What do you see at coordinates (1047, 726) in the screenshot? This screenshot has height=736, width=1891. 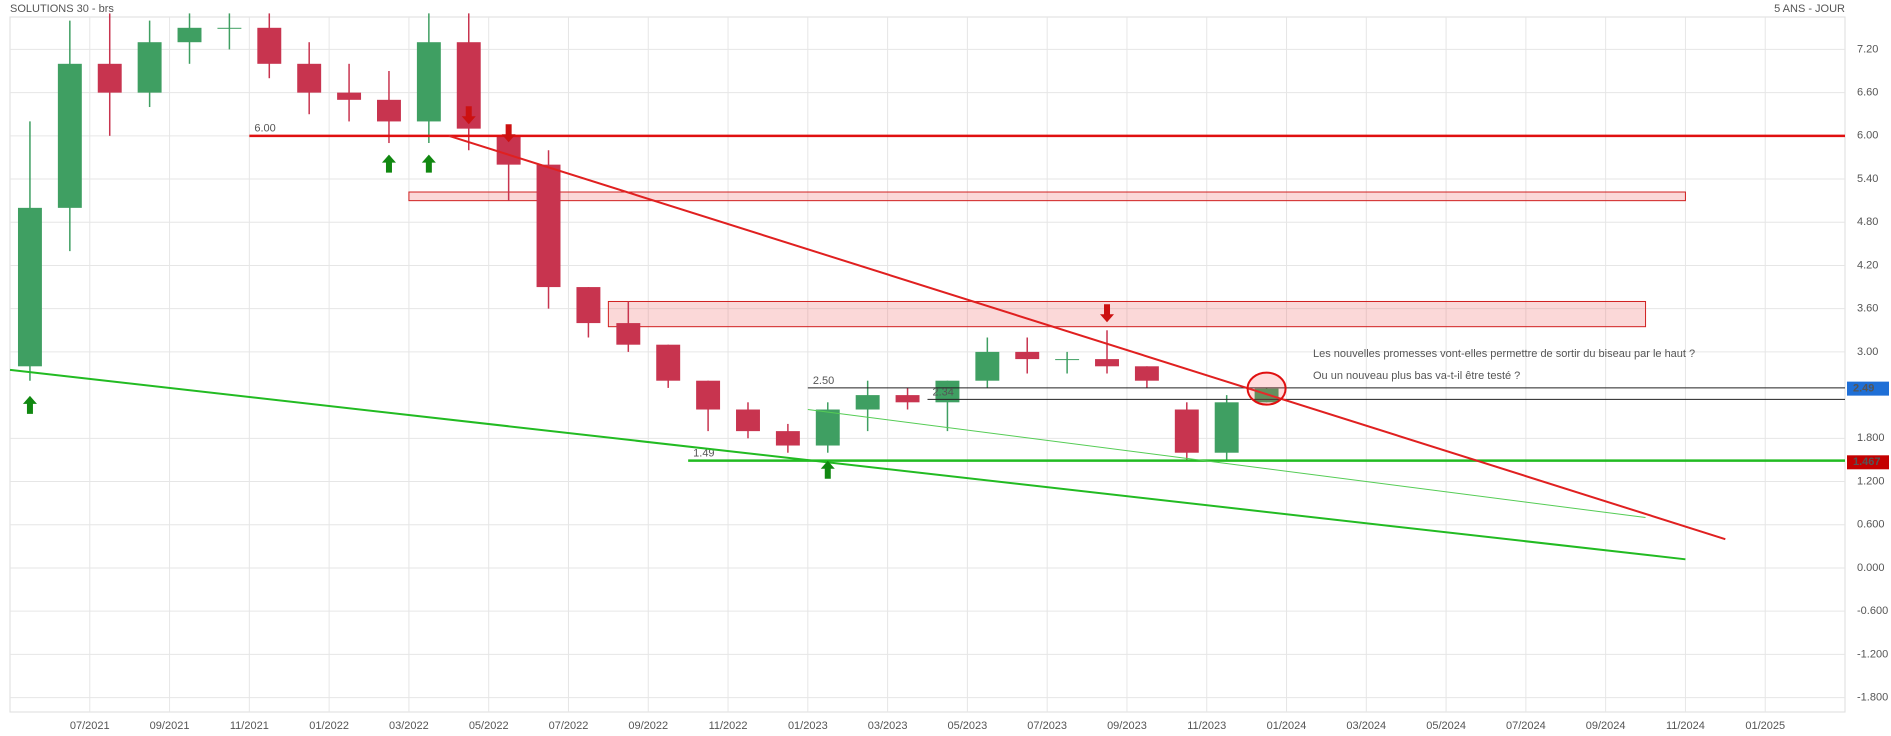 I see `x-tick-label: 07/2023` at bounding box center [1047, 726].